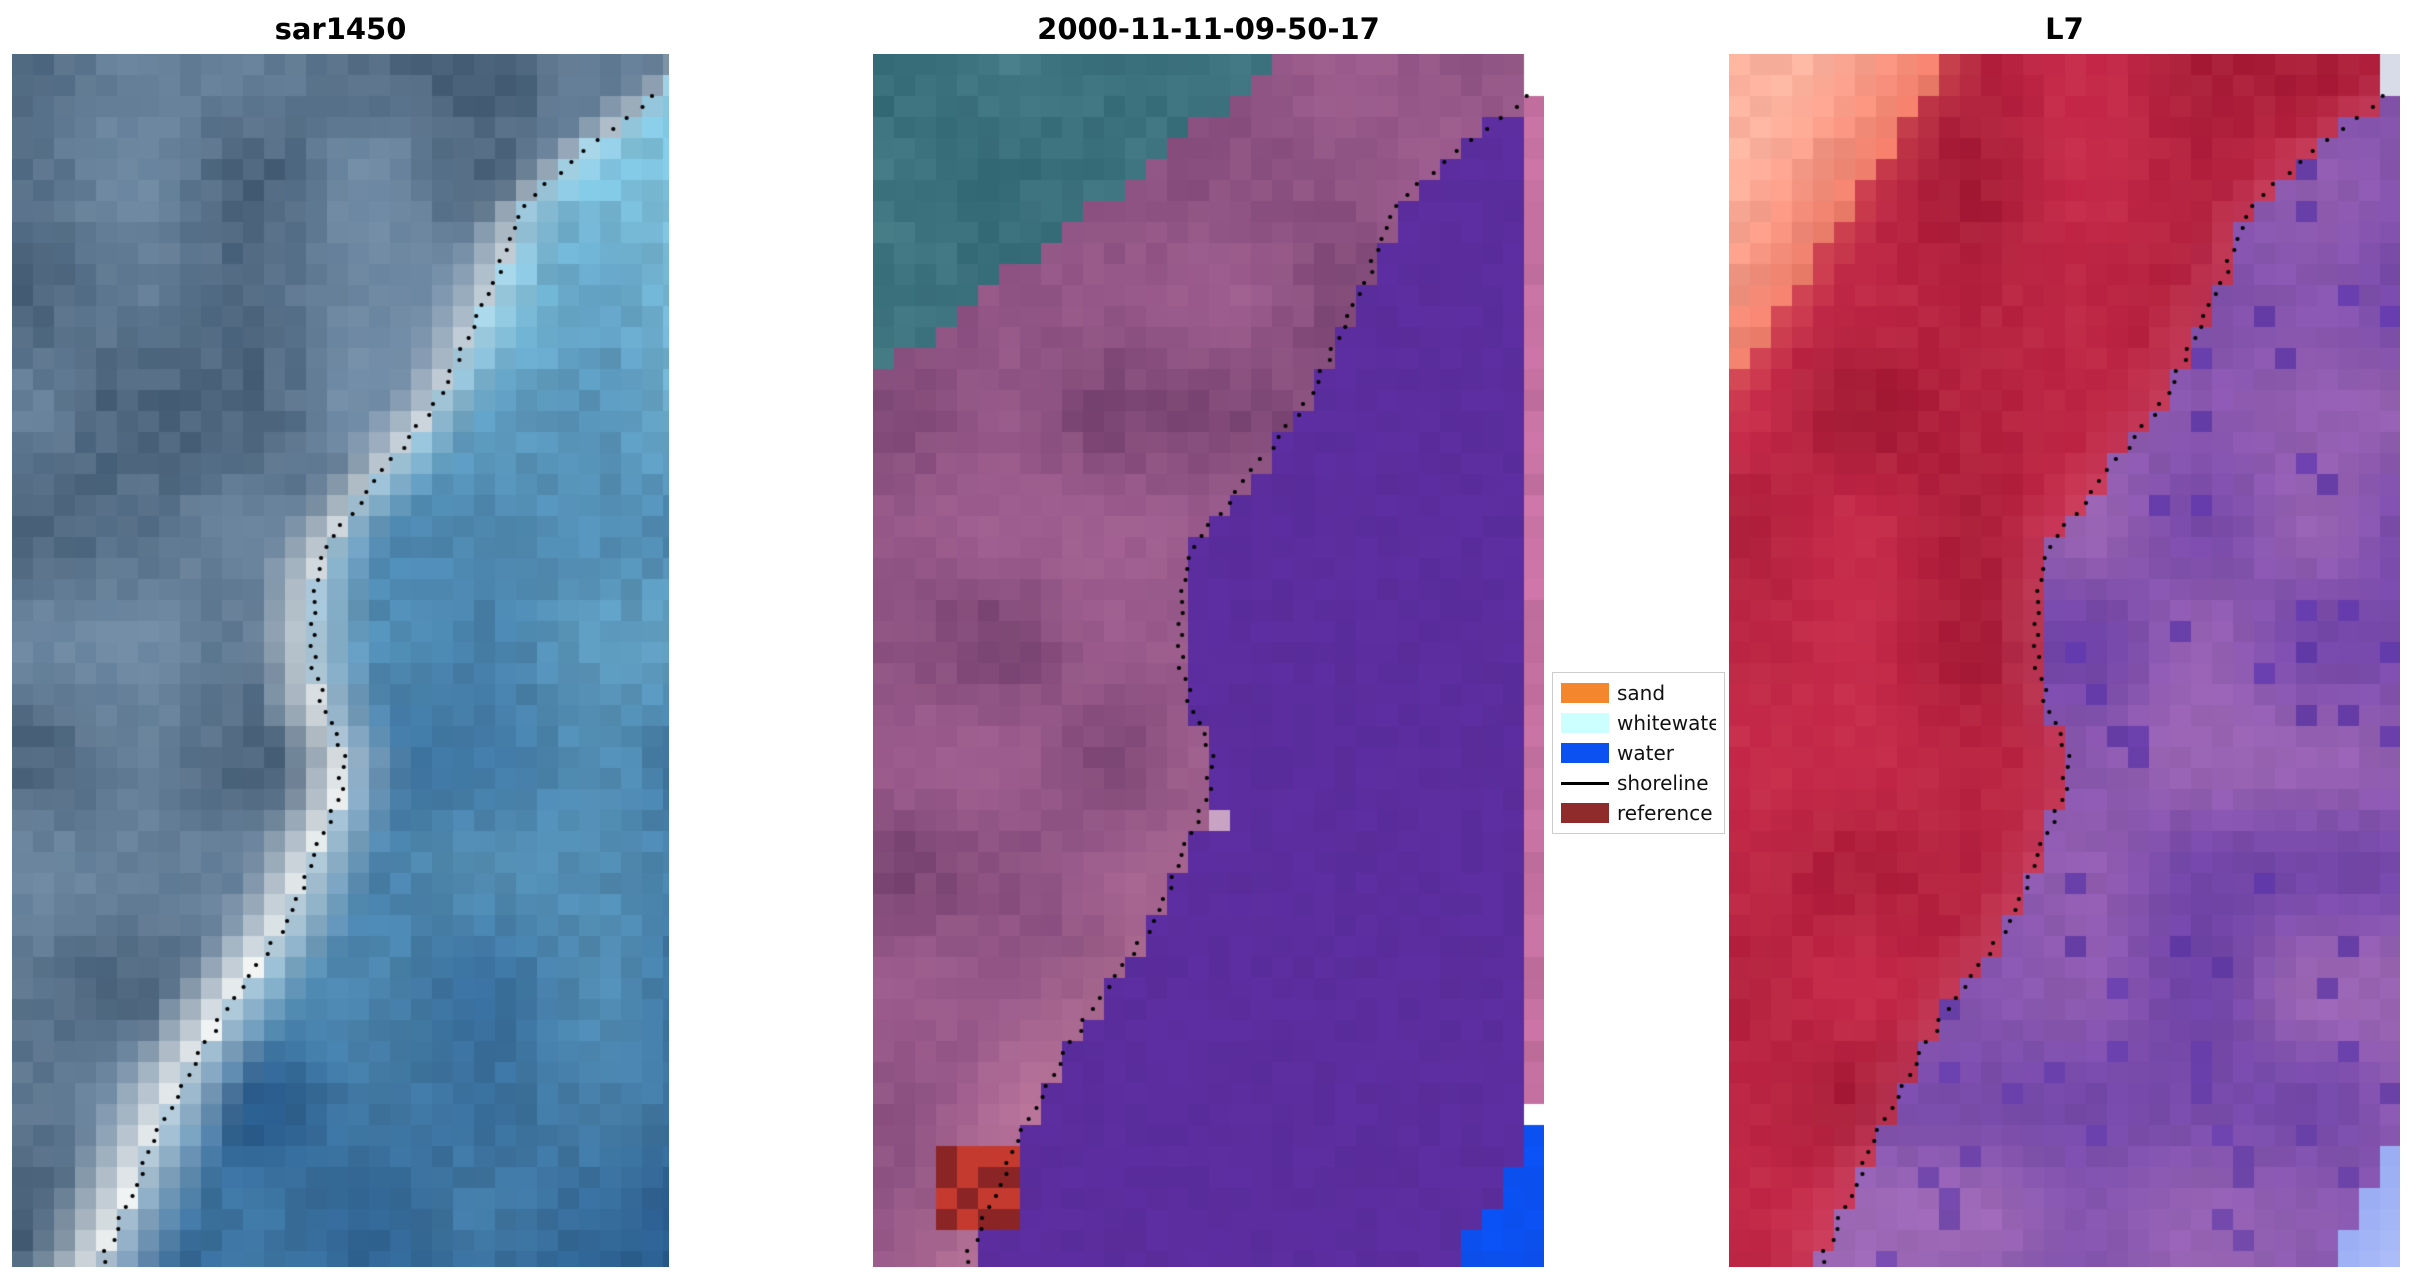 This screenshot has width=2418, height=1283. I want to click on panel-title-sar1450: sar1450, so click(340, 29).